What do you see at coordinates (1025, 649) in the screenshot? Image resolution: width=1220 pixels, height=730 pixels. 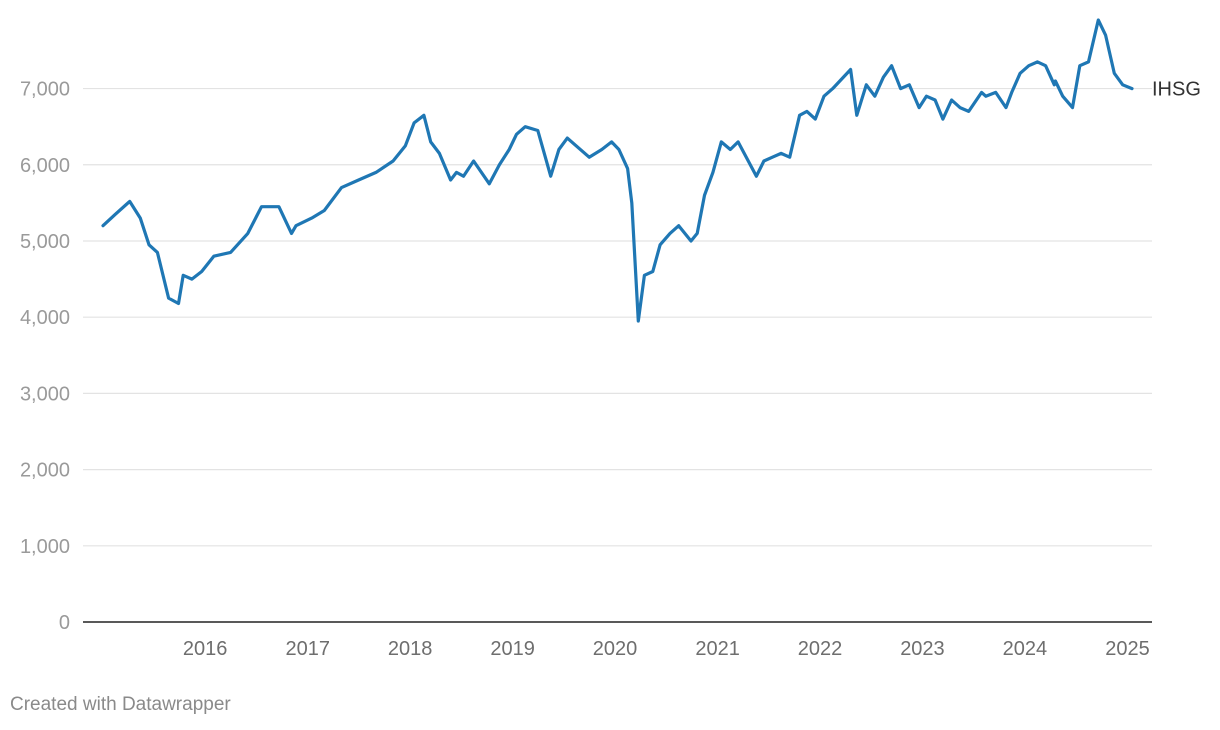 I see `x-tick-label: 2024` at bounding box center [1025, 649].